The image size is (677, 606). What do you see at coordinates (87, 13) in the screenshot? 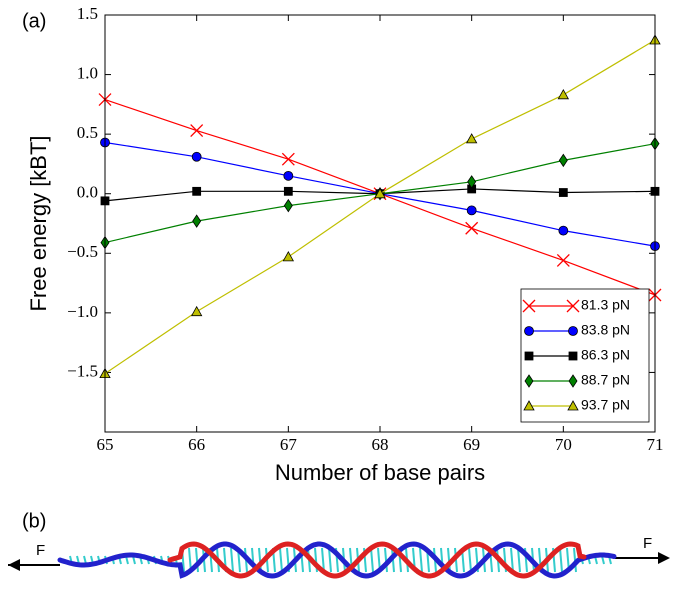
I see `y-tick-label: 1.5` at bounding box center [87, 13].